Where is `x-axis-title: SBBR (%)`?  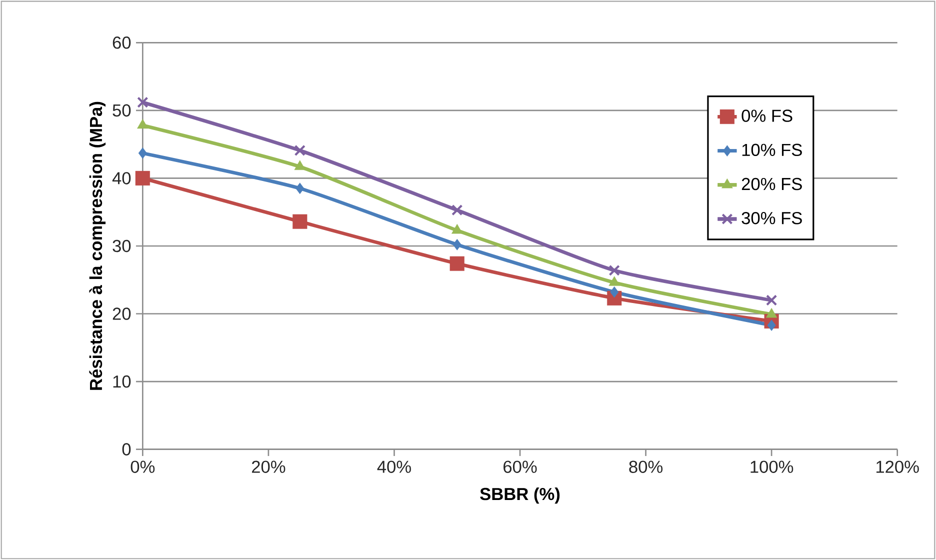
x-axis-title: SBBR (%) is located at coordinates (520, 495).